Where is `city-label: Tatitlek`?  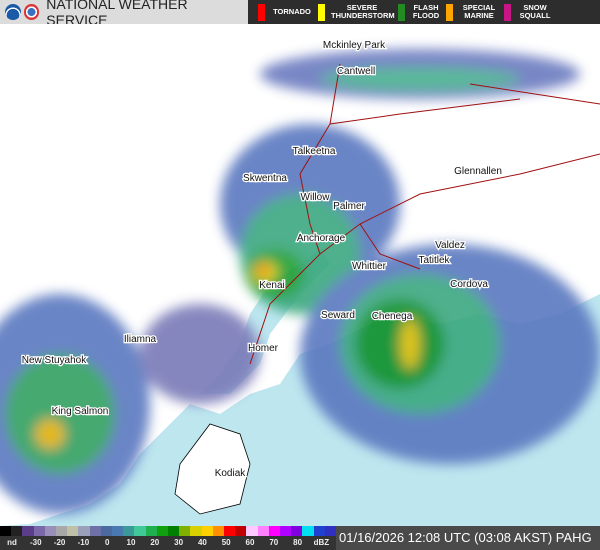 city-label: Tatitlek is located at coordinates (434, 260).